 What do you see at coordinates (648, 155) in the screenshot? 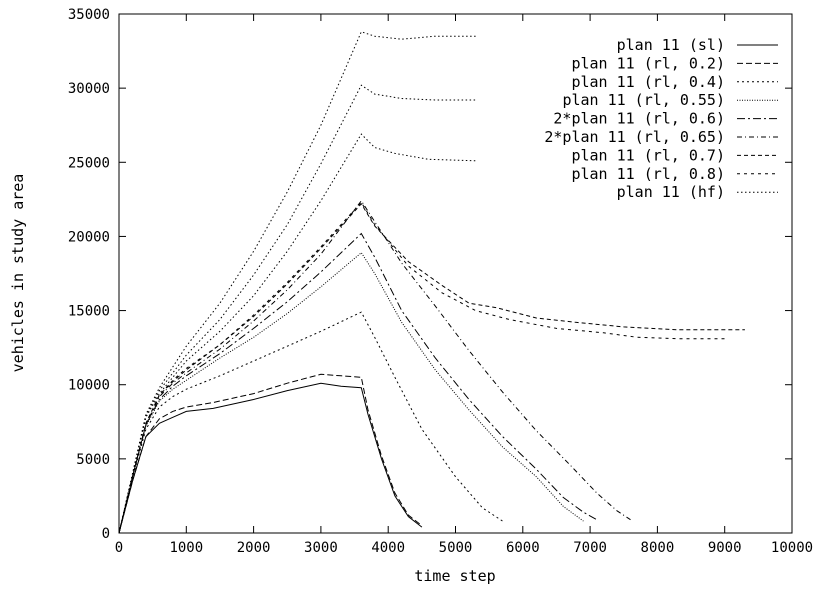
I see `legend-label: plan 11 (rl, 0.7)` at bounding box center [648, 155].